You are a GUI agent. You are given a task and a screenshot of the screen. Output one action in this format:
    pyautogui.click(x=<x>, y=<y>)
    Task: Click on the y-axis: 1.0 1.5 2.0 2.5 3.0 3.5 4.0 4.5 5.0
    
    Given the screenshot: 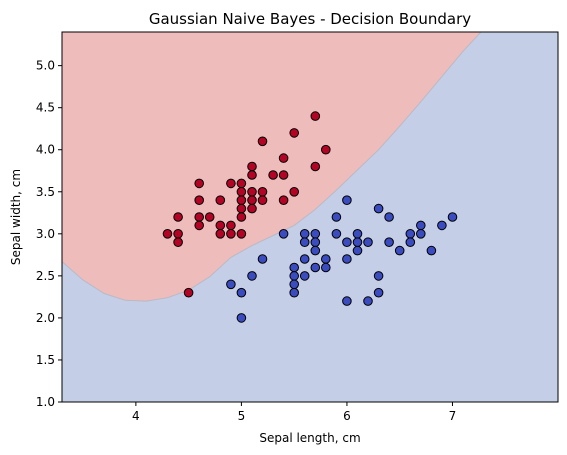 What is the action you would take?
    pyautogui.click(x=49, y=234)
    